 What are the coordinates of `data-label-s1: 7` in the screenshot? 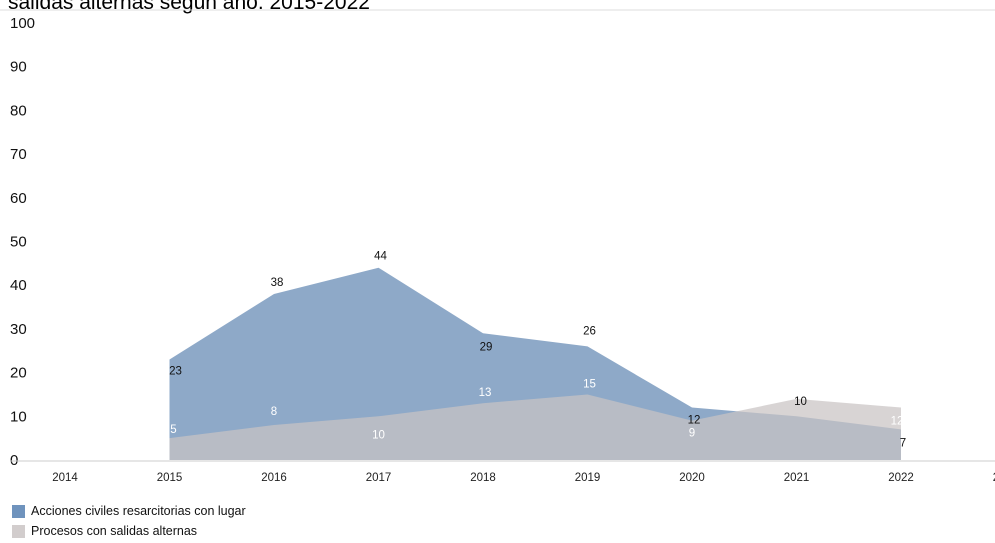 It's located at (903, 443).